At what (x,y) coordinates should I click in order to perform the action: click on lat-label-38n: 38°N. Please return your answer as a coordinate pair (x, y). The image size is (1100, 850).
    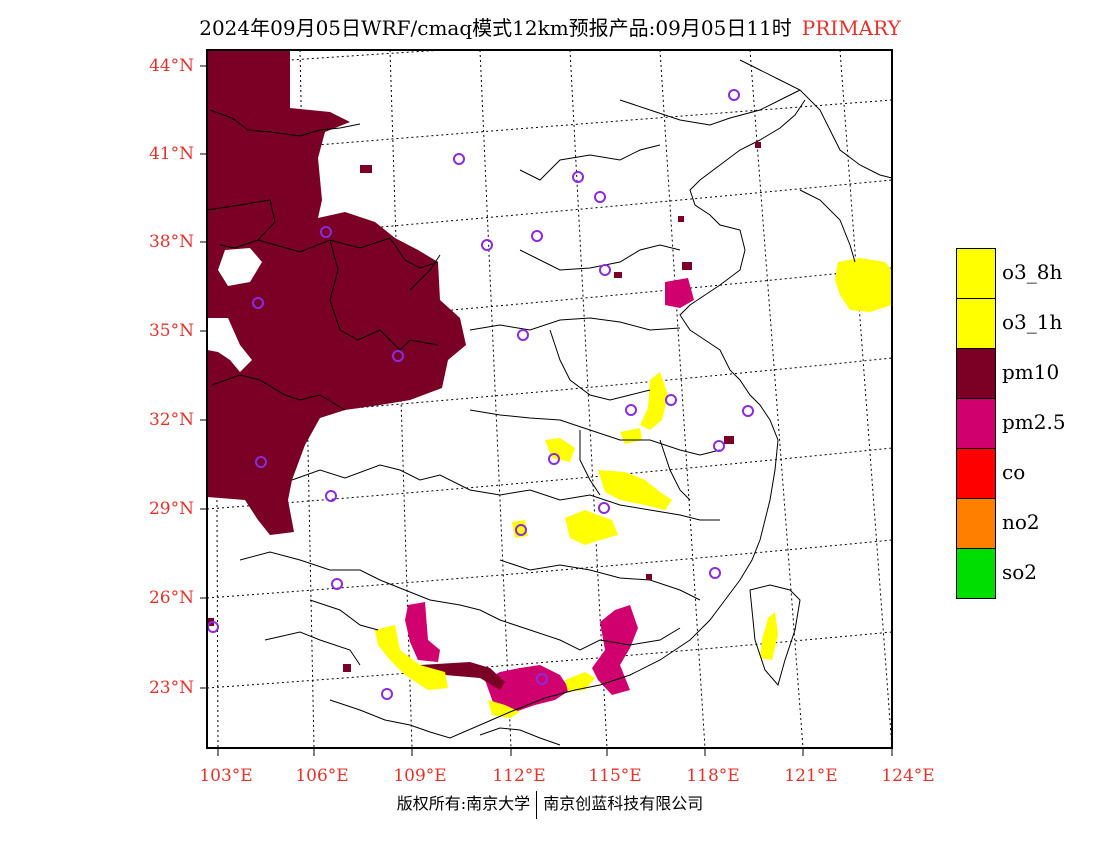
    Looking at the image, I should click on (171, 242).